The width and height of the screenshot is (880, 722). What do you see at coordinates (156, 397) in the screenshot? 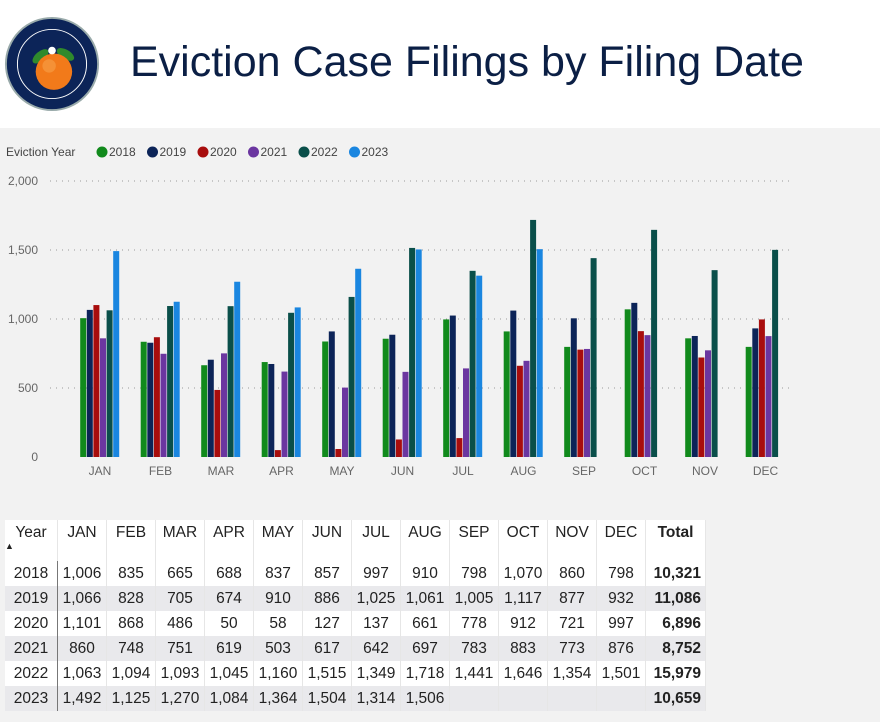
I see `bar-2020-feb` at bounding box center [156, 397].